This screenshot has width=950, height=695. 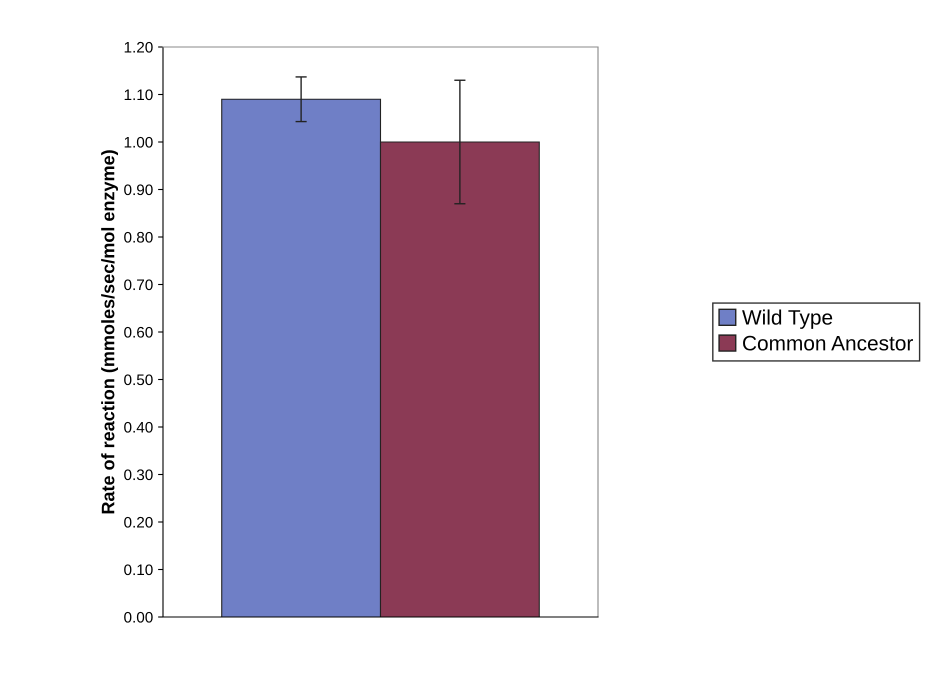 I want to click on y-tick-label: 1.20, so click(x=138, y=47).